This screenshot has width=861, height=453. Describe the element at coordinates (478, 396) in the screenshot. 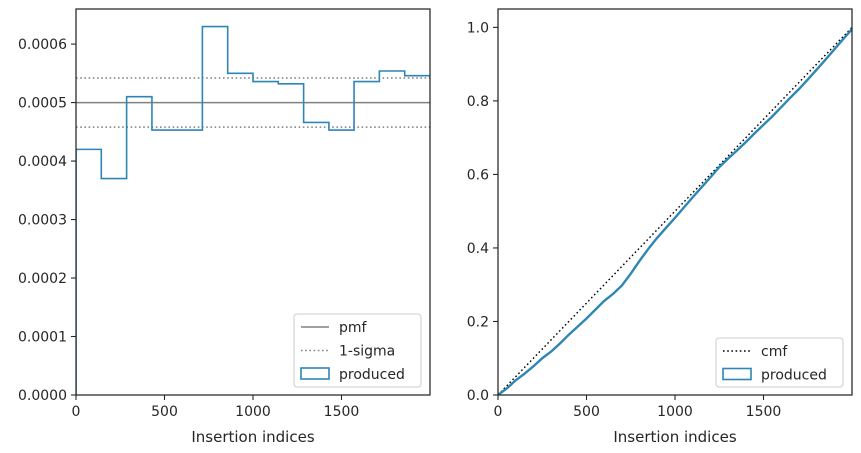

I see `y-tick-label: 0.0` at that location.